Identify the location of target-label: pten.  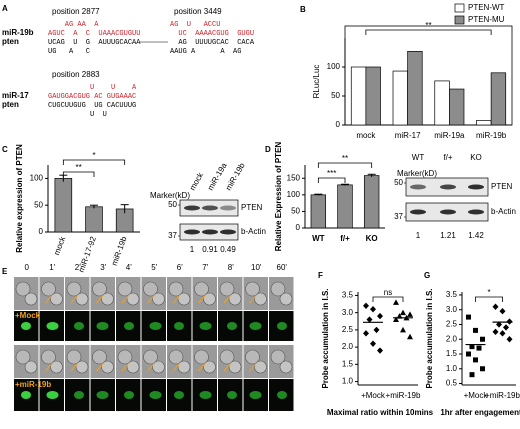
(10, 41).